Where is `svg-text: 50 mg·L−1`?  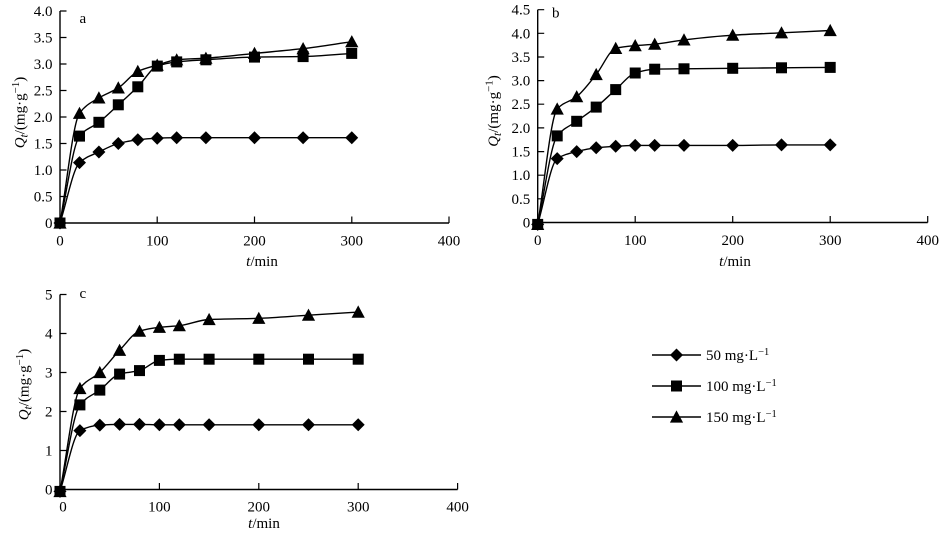
svg-text: 50 mg·L−1 is located at coordinates (737, 355).